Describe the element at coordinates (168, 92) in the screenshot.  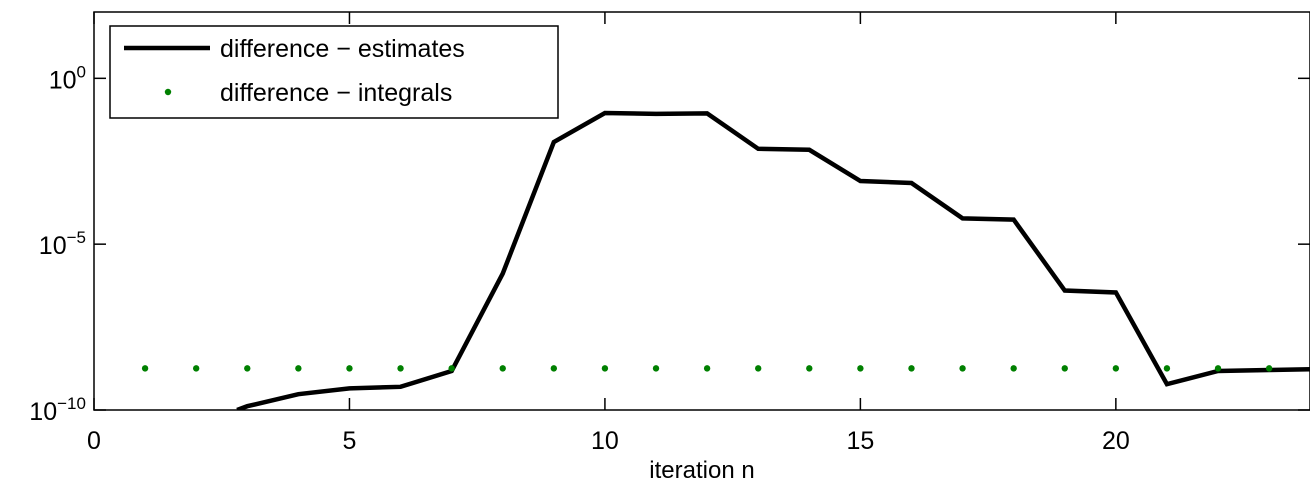
I see `legend-swatch-integrals` at that location.